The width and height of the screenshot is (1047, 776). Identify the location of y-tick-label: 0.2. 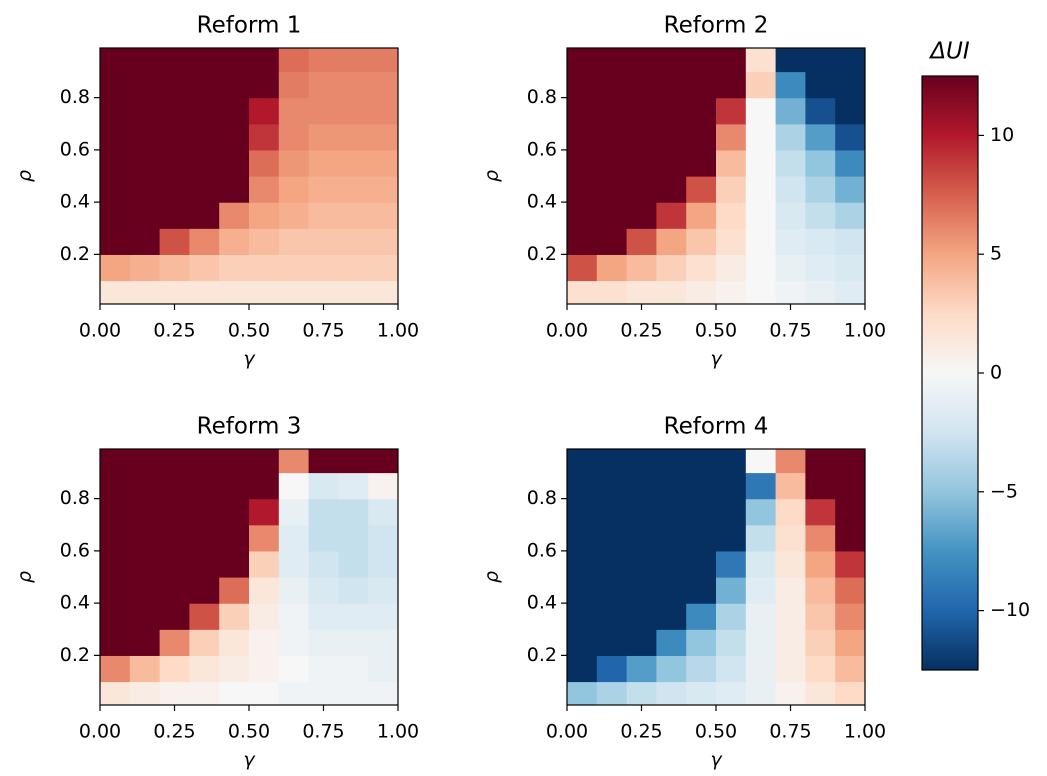
(75, 655).